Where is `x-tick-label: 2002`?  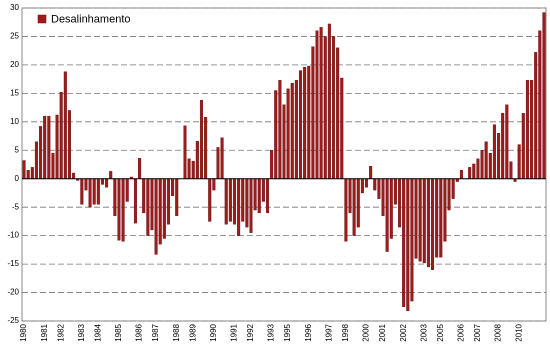 x-tick-label: 2002 is located at coordinates (403, 332).